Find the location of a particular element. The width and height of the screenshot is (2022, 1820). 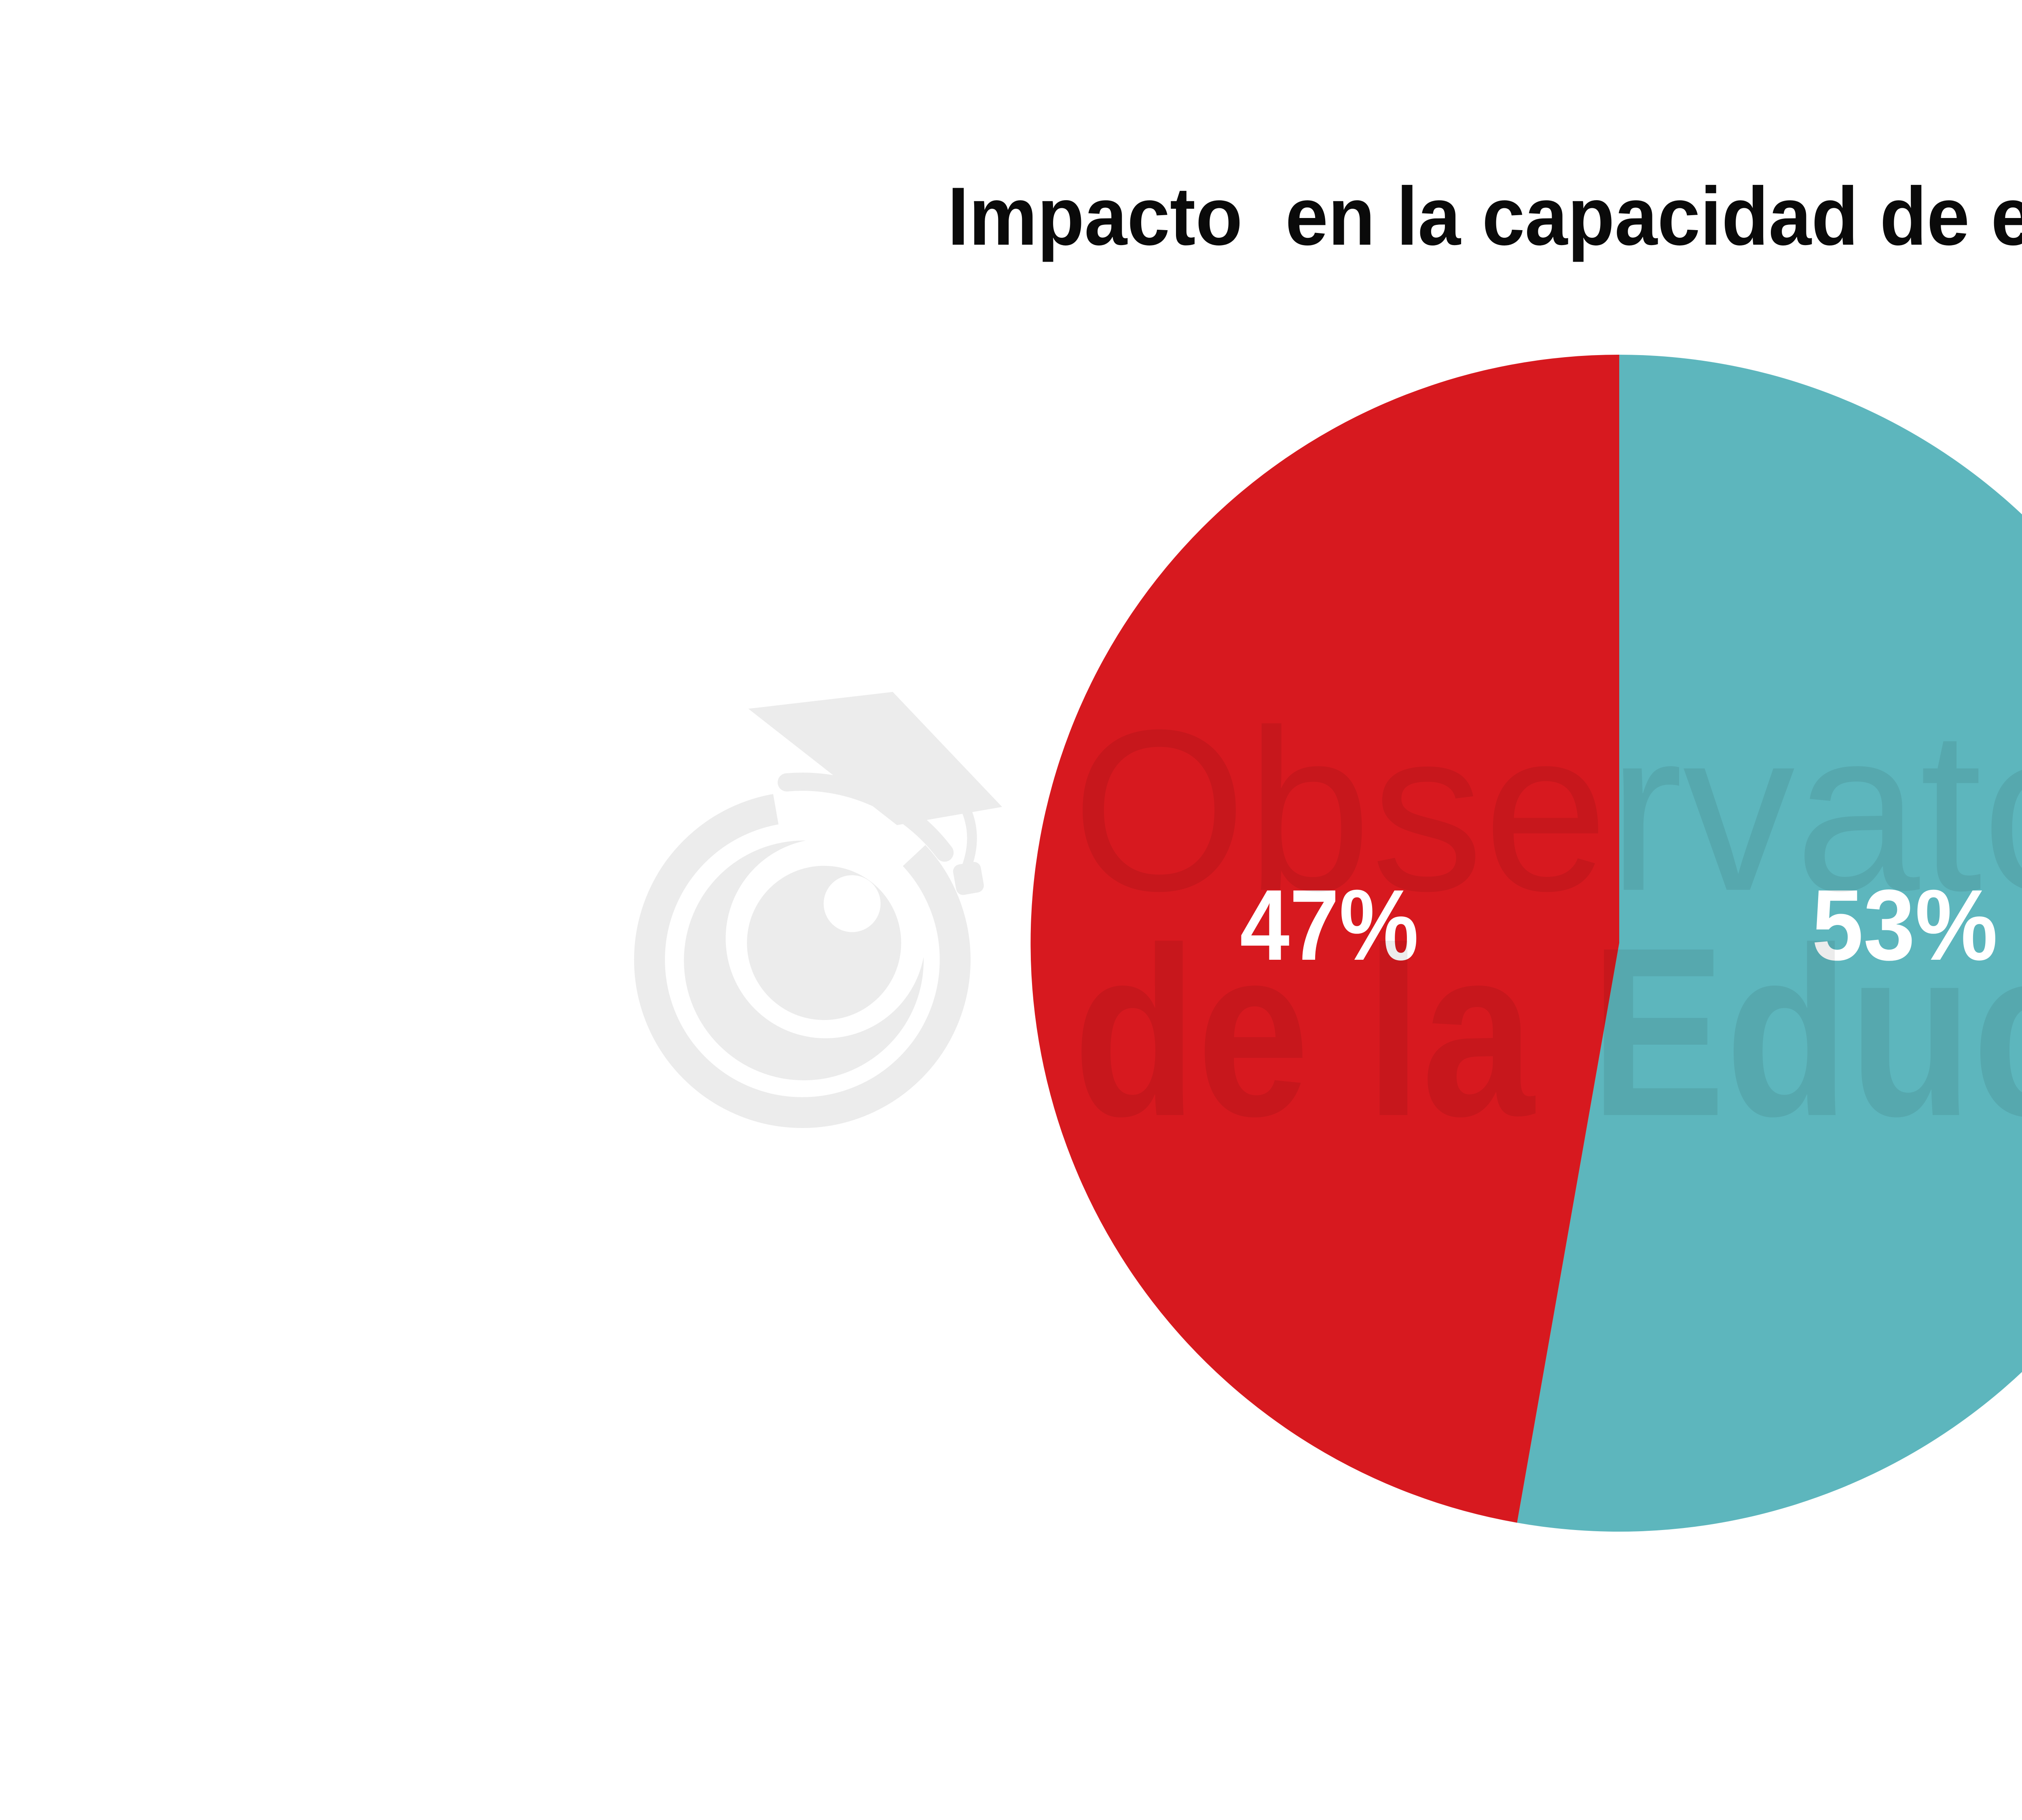

svg-text:Impacto en la capacidad de en: Impacto en la capacidad de enseñar is located at coordinates (1485, 216).